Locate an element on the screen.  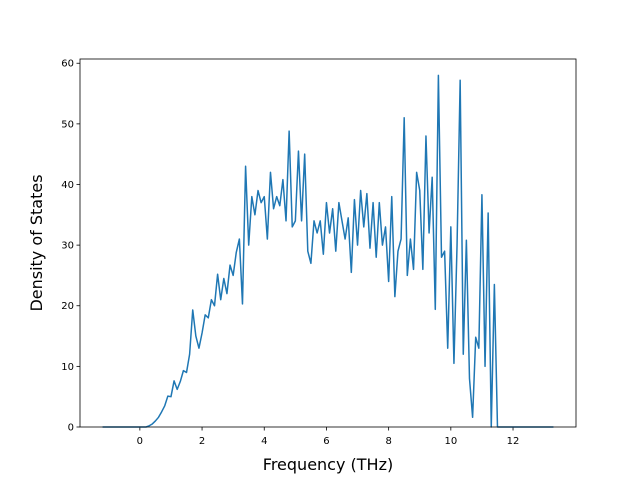
y-tick-label: 30 is located at coordinates (67, 246).